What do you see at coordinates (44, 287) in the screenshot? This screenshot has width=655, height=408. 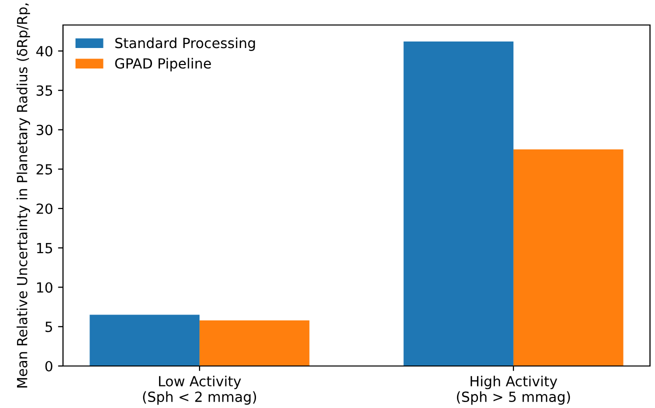 I see `y-tick-label: 10` at bounding box center [44, 287].